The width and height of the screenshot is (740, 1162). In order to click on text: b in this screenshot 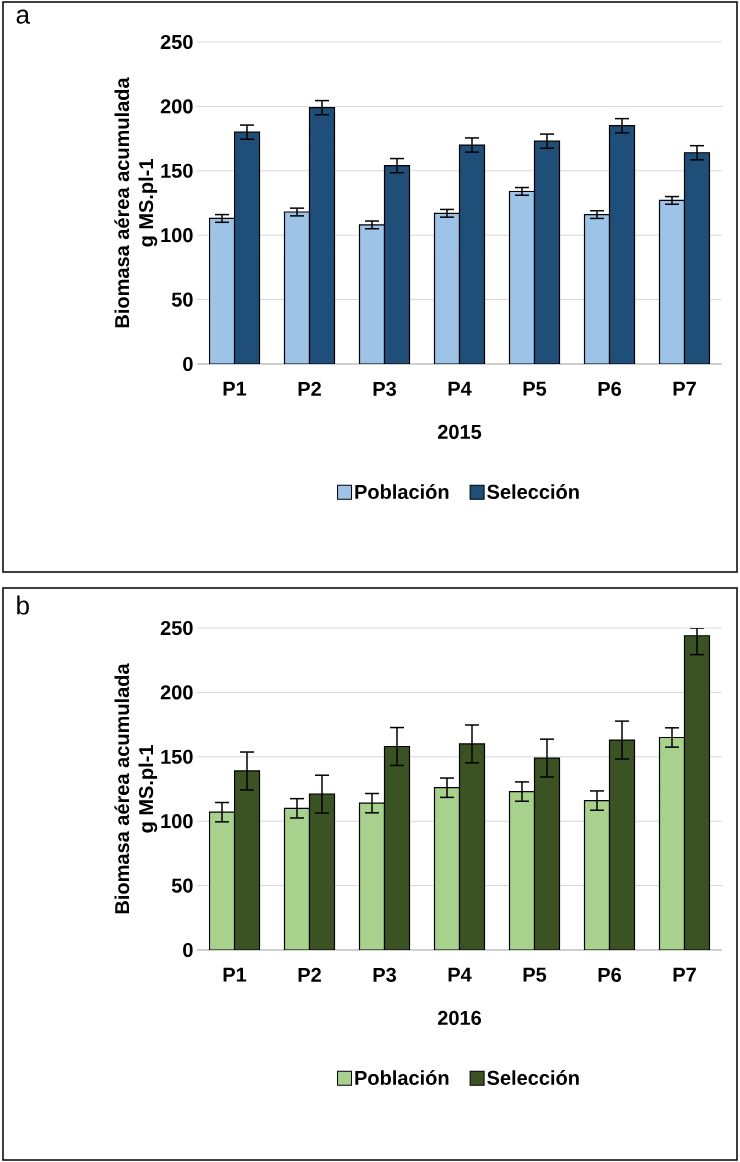, I will do `click(23, 605)`.